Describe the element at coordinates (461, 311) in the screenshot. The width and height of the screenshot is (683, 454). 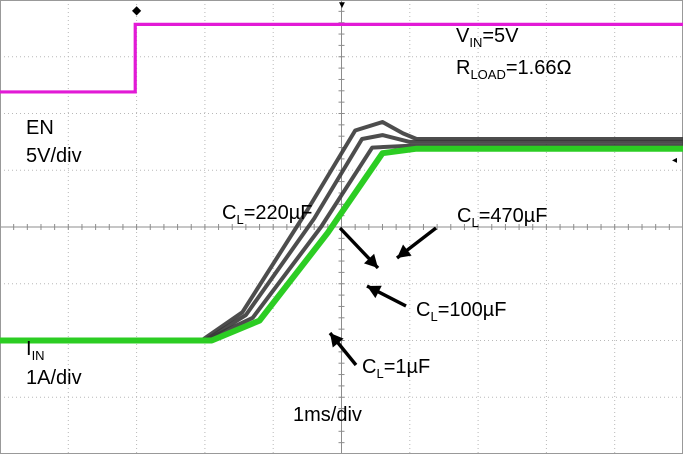
I see `annotation-100uf: CL=100µF` at that location.